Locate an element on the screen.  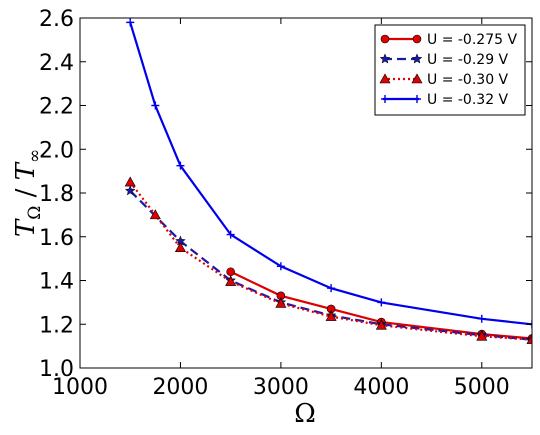
y-tick-label: 2.4 is located at coordinates (56, 63).